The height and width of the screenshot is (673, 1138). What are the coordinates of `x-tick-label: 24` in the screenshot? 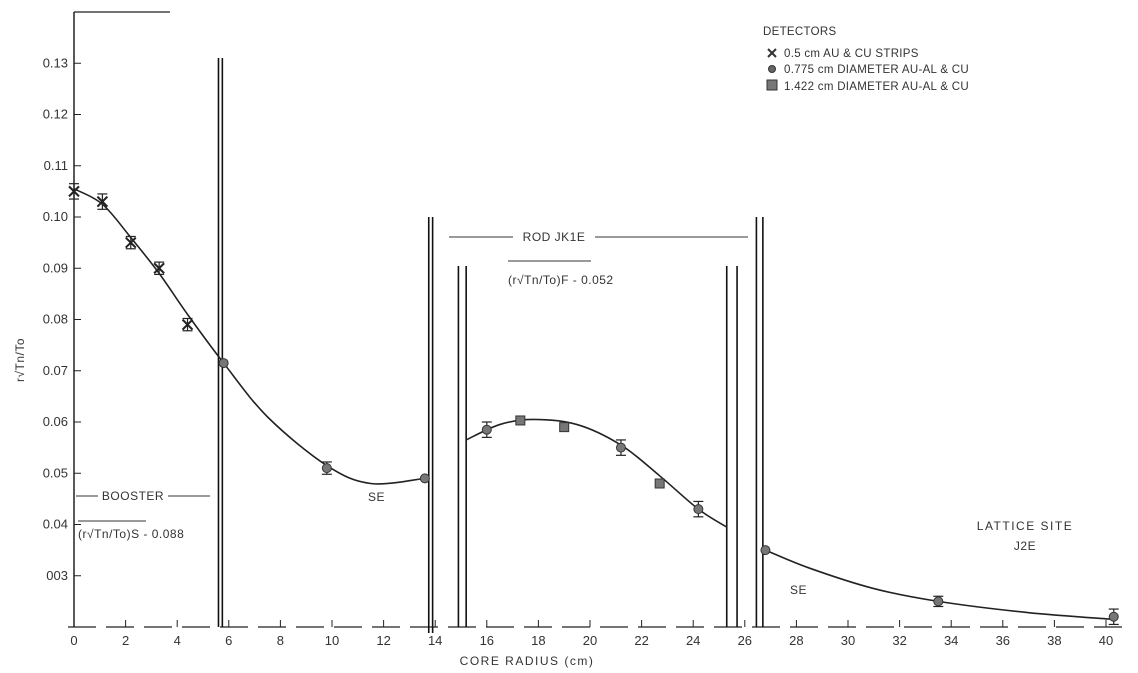 It's located at (693, 640).